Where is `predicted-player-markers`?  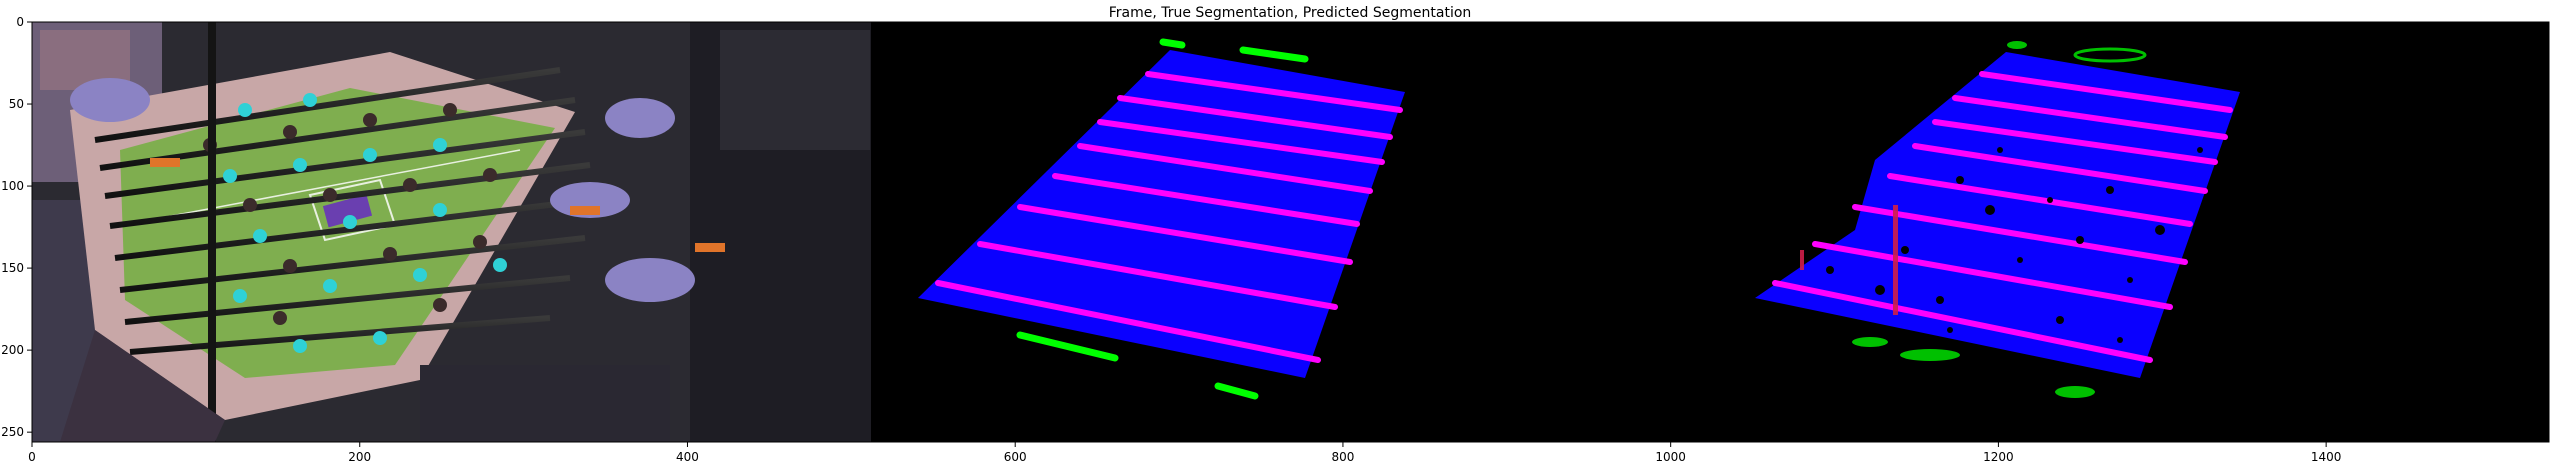 predicted-player-markers is located at coordinates (1999, 219).